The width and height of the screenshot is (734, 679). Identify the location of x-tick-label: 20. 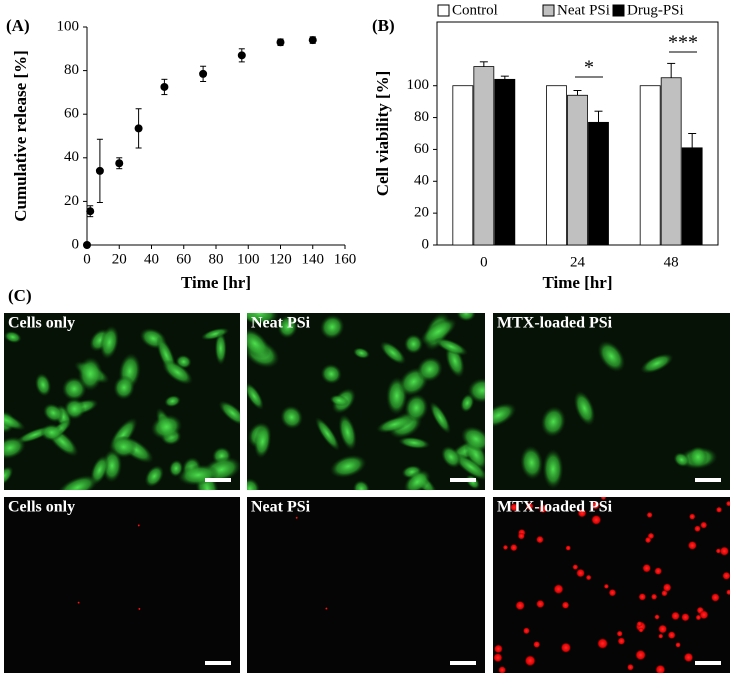
(119, 259).